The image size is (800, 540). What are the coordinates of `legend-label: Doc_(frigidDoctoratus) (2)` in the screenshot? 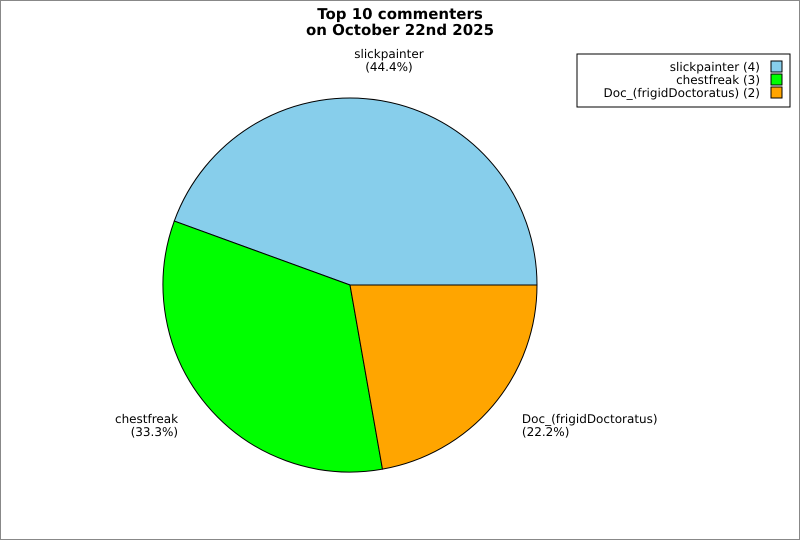 It's located at (682, 93).